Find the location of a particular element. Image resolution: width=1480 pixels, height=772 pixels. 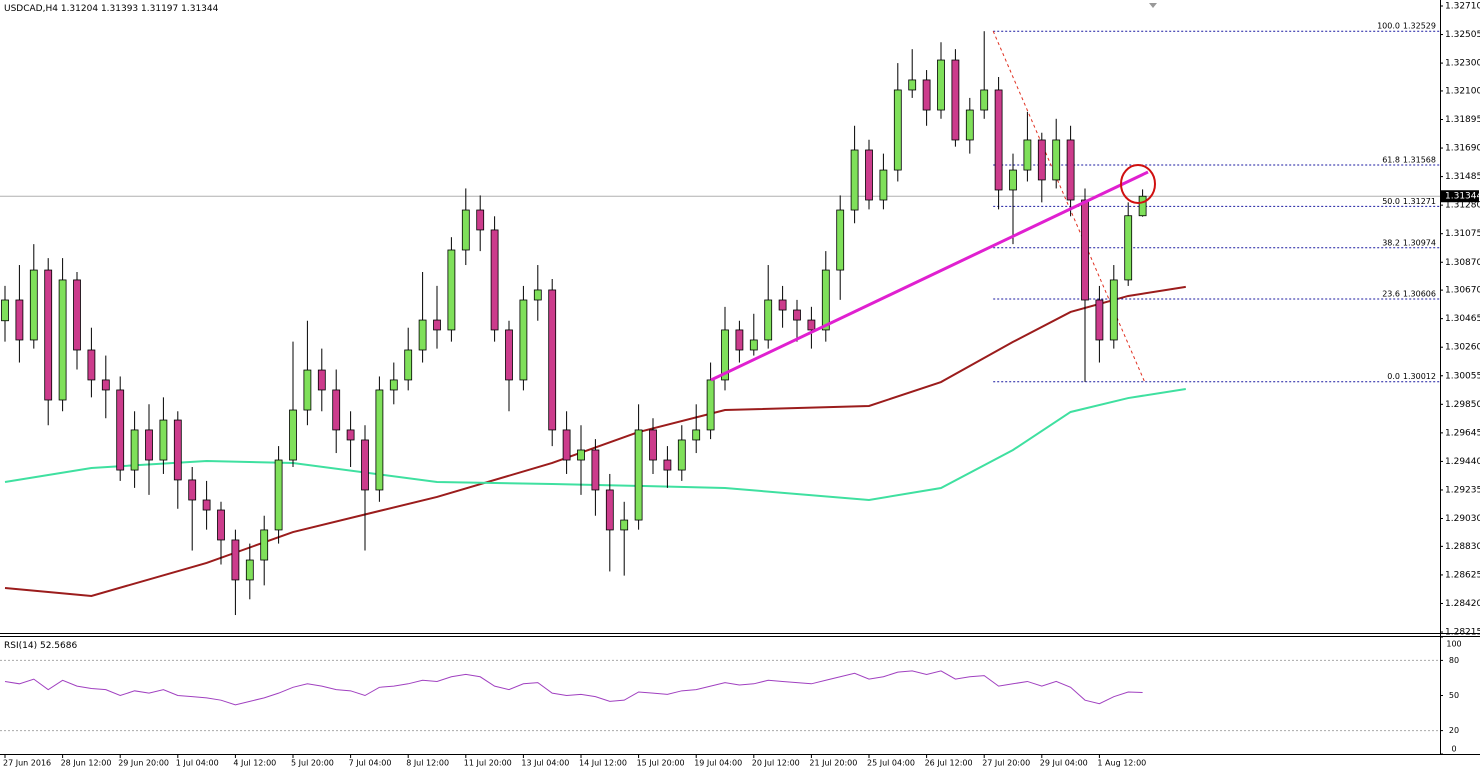

fib-label: 0.0 is located at coordinates (1393, 376).